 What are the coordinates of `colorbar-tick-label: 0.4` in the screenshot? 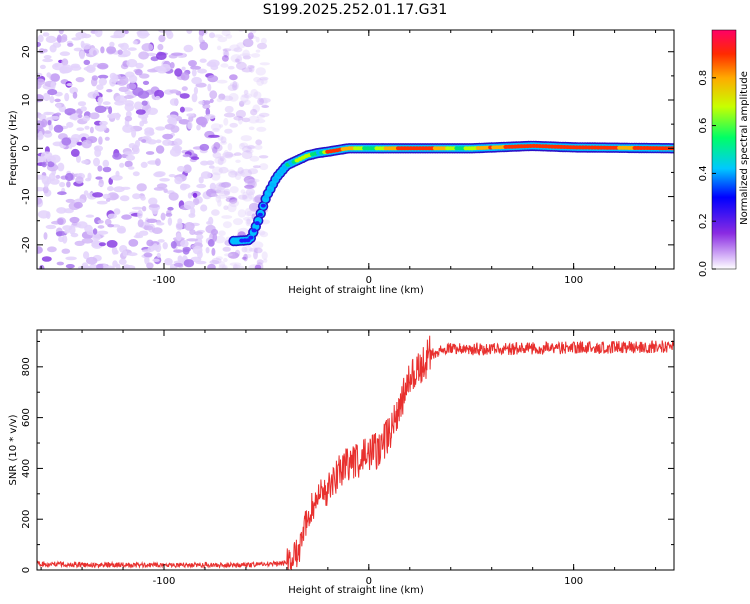 It's located at (703, 173).